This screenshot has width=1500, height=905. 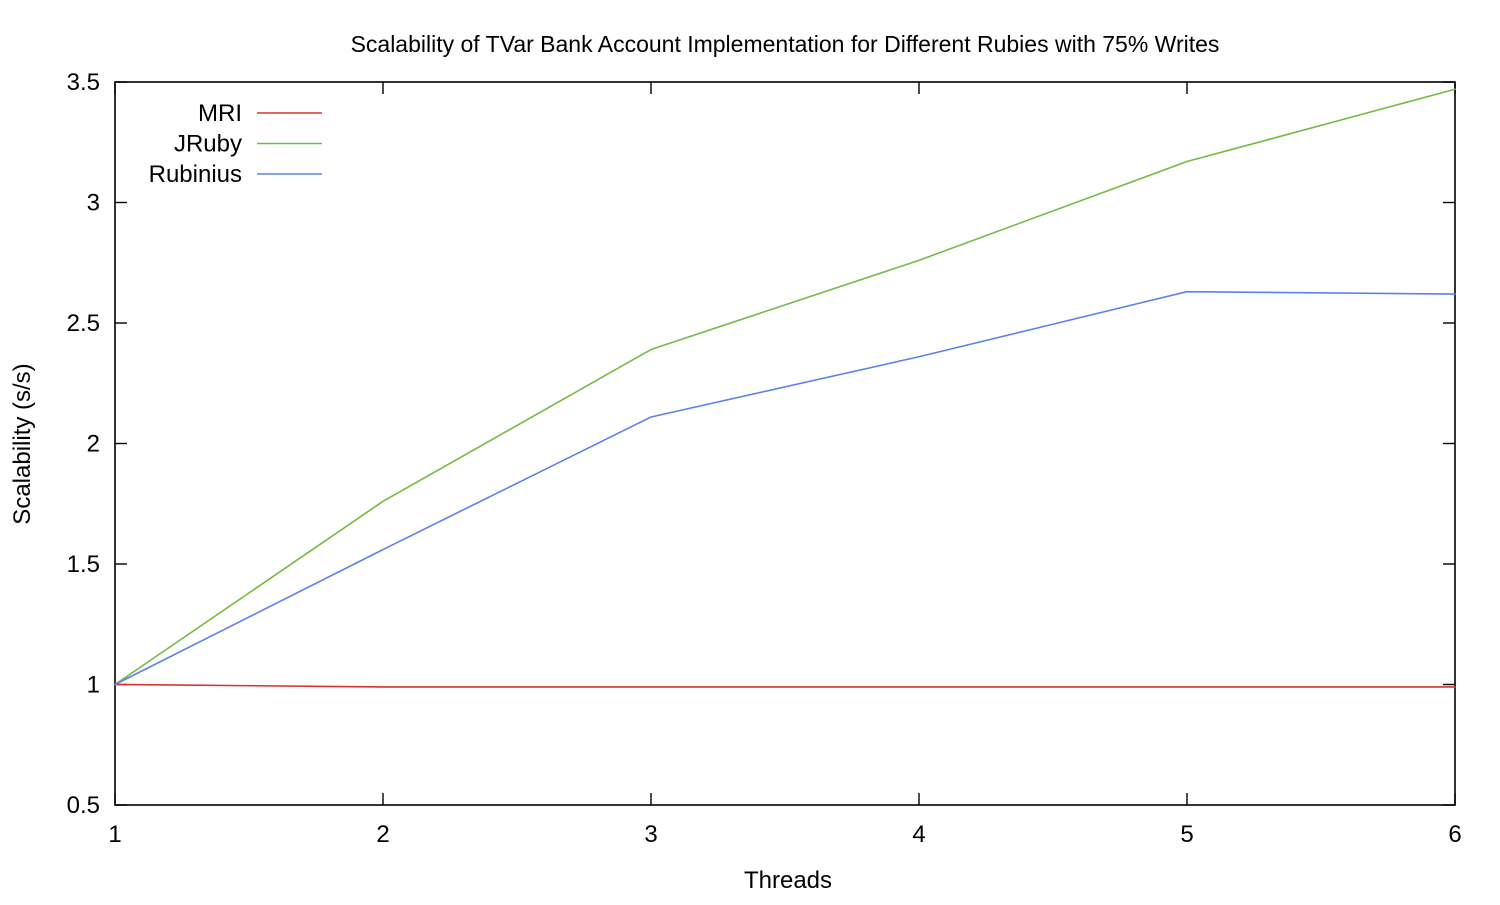 I want to click on legend-item-jruby: JRuby, so click(x=248, y=144).